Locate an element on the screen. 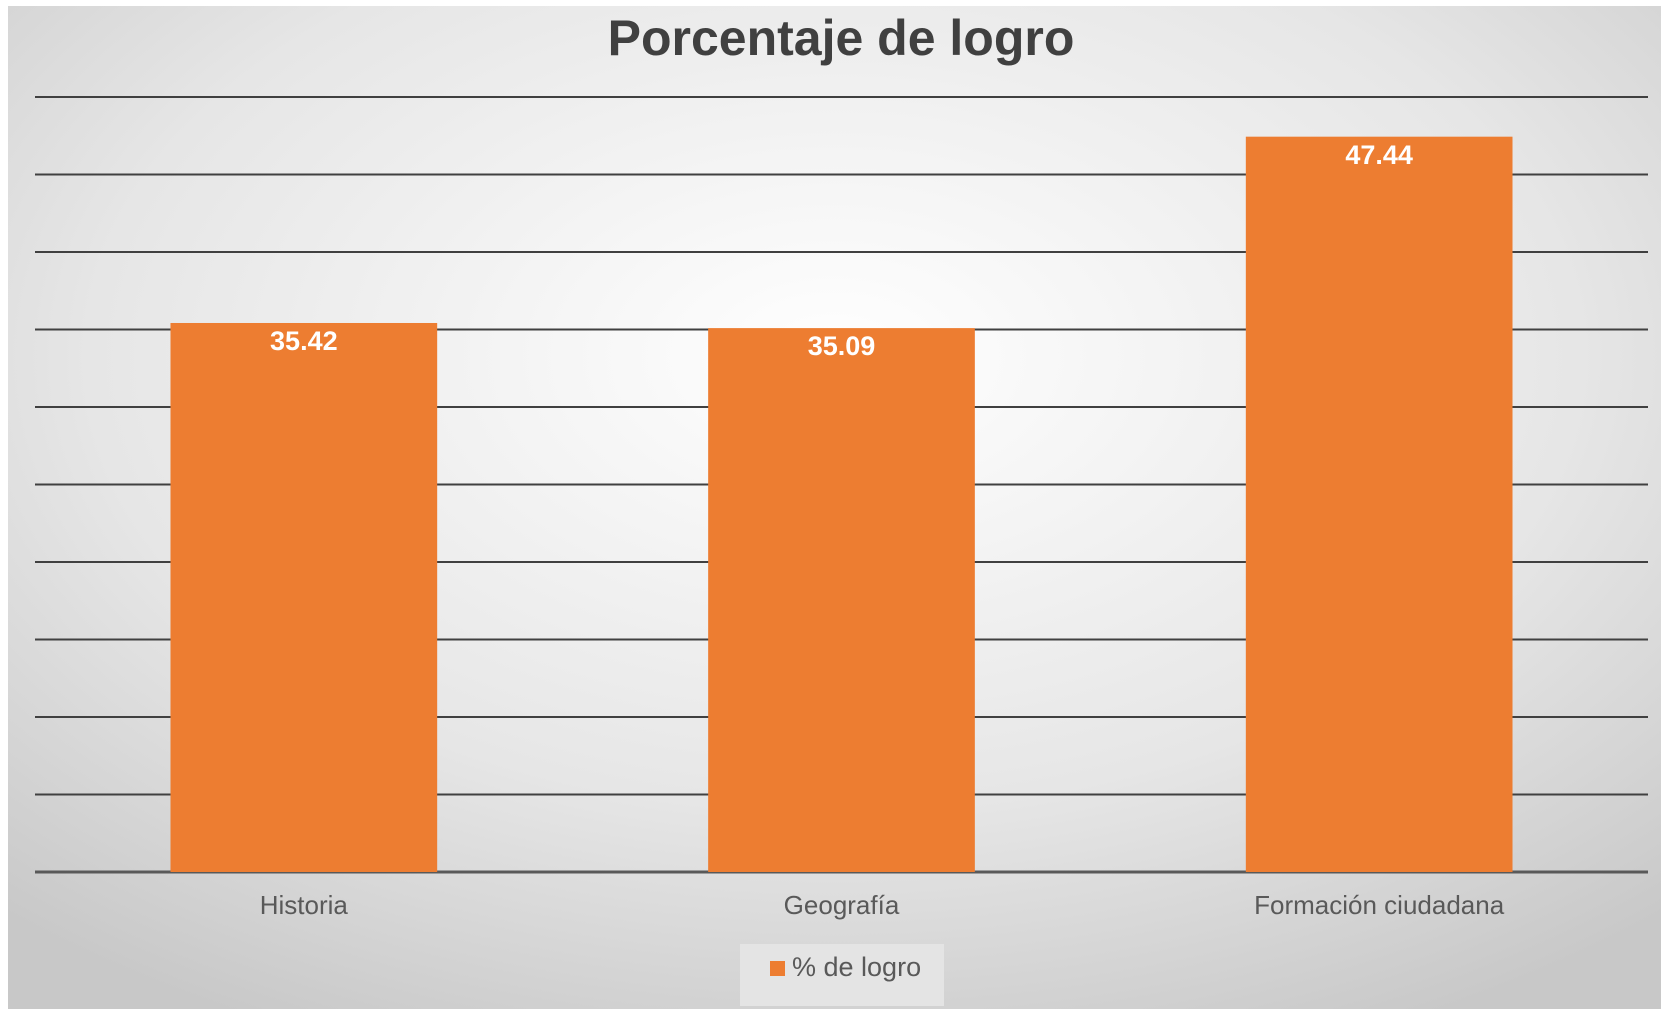 This screenshot has height=1009, width=1661. chart-title: Porcentaje de logro is located at coordinates (841, 38).